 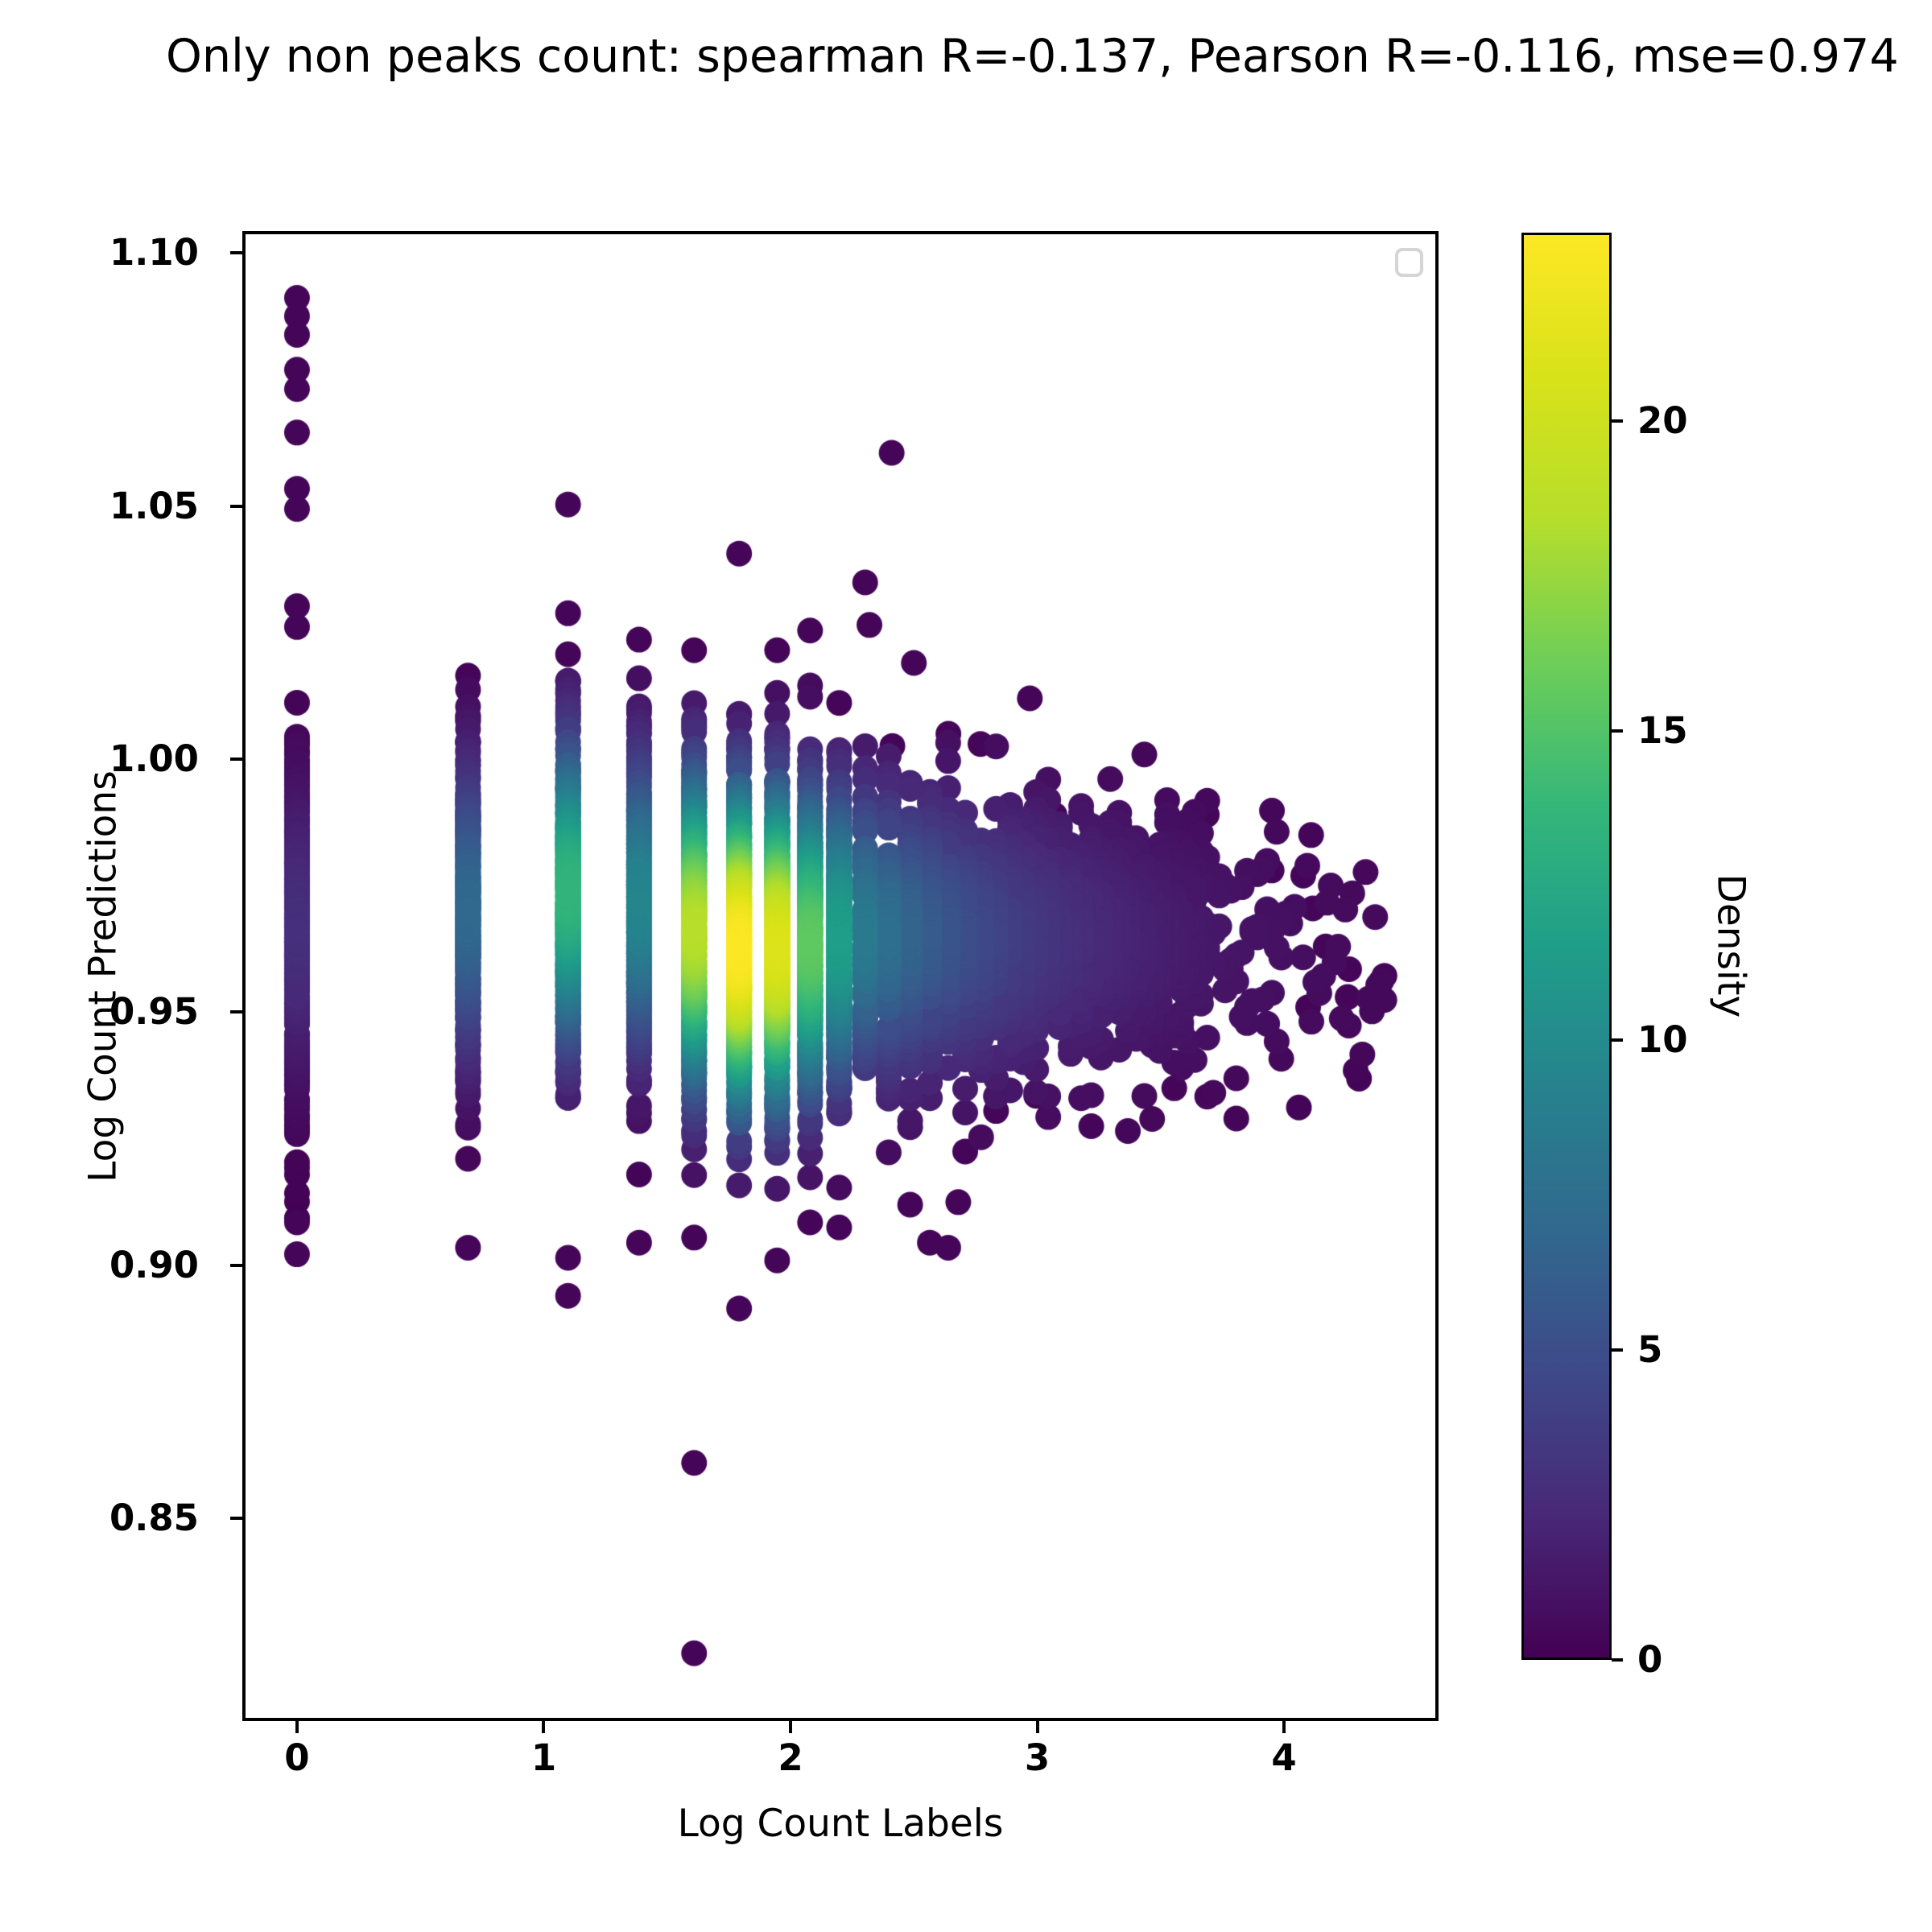 What do you see at coordinates (1662, 730) in the screenshot?
I see `colorbar-tick-label: 15` at bounding box center [1662, 730].